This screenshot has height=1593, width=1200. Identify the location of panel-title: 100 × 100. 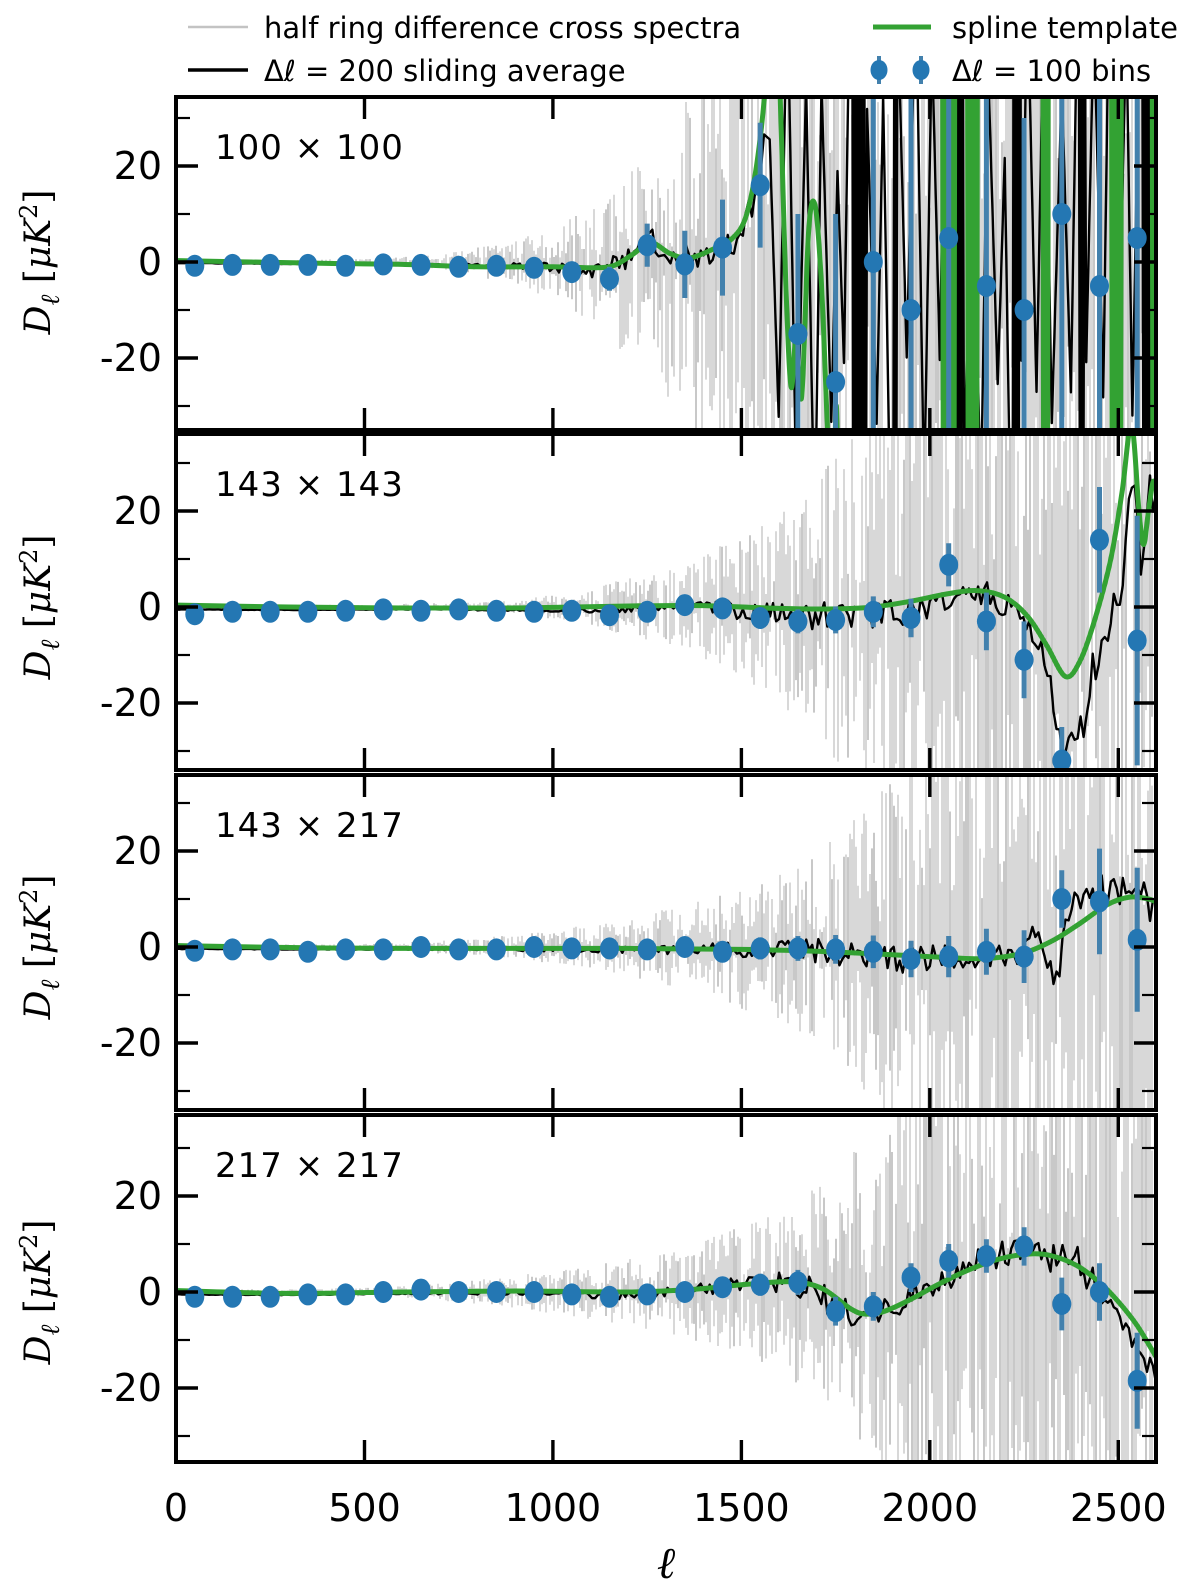
(309, 148).